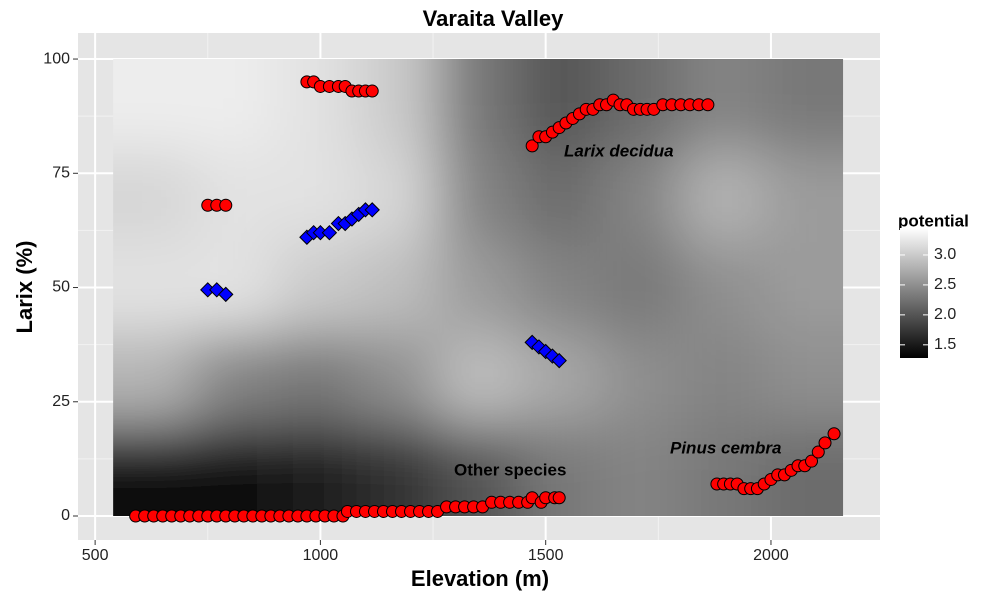 Image resolution: width=987 pixels, height=594 pixels. I want to click on colorbar, so click(914, 293).